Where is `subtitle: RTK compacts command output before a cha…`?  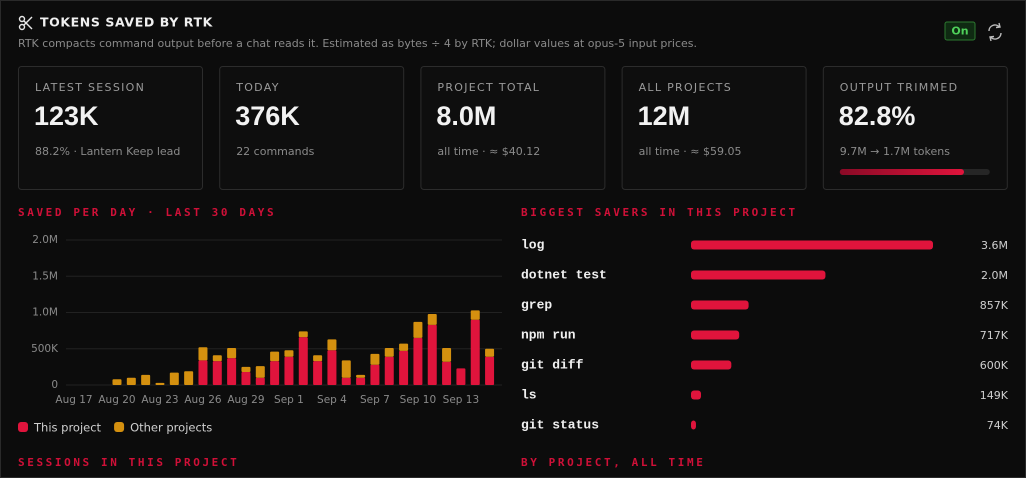 subtitle: RTK compacts command output before a cha… is located at coordinates (357, 43).